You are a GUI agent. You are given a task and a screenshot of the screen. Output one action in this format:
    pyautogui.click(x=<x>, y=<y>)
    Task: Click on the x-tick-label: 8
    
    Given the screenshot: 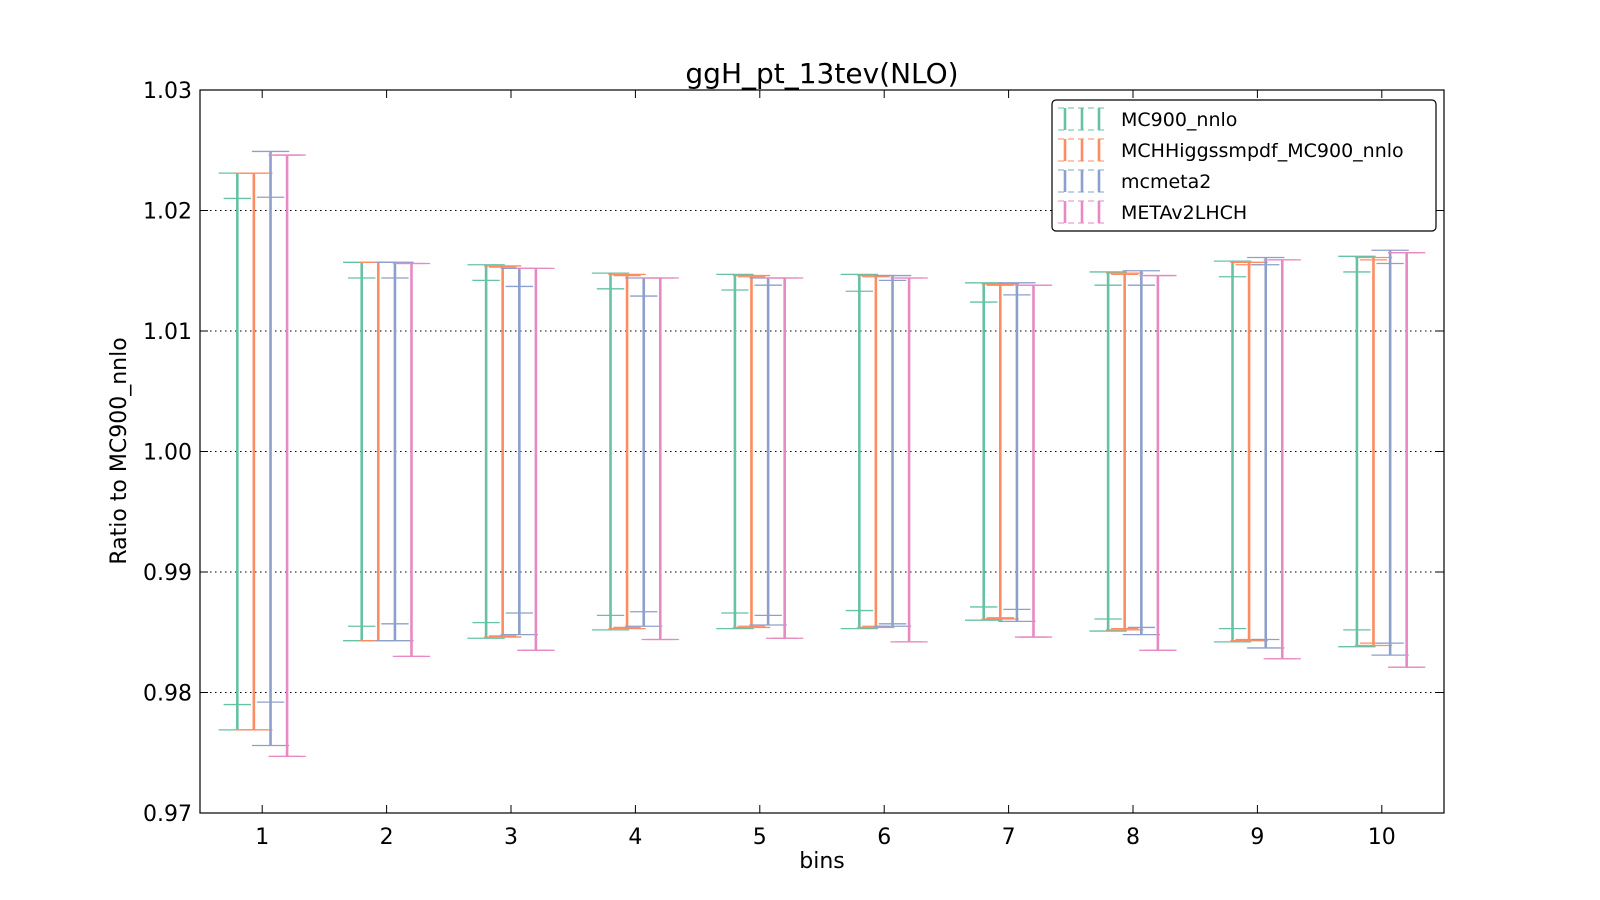 What is the action you would take?
    pyautogui.click(x=1133, y=837)
    